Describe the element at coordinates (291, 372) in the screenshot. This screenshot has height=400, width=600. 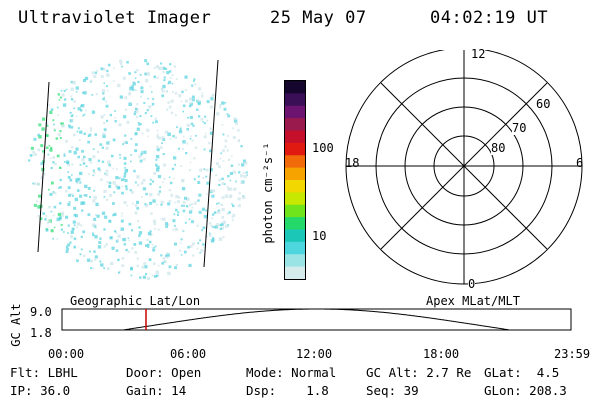
I see `status-mode: Mode: Normal` at that location.